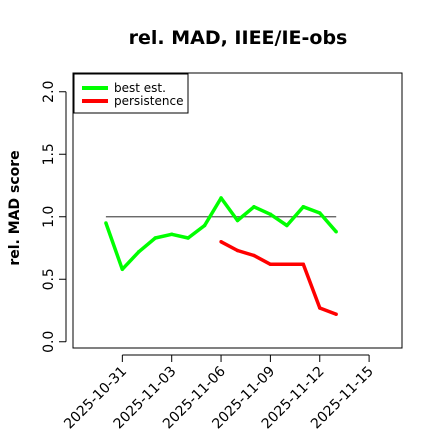  Describe the element at coordinates (238, 38) in the screenshot. I see `chart-title: rel. MAD, IIEE/IE-obs` at that location.